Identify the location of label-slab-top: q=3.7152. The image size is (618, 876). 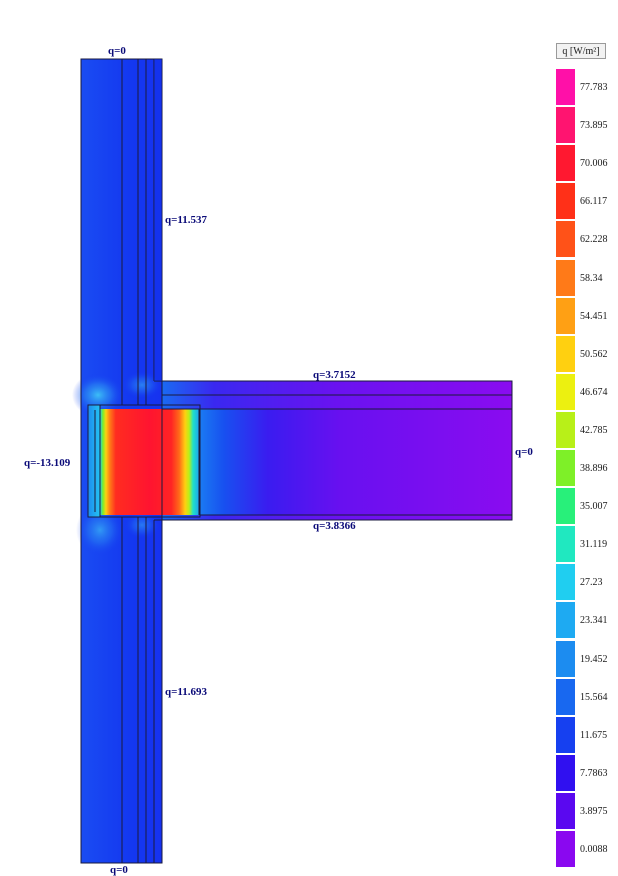
(334, 375).